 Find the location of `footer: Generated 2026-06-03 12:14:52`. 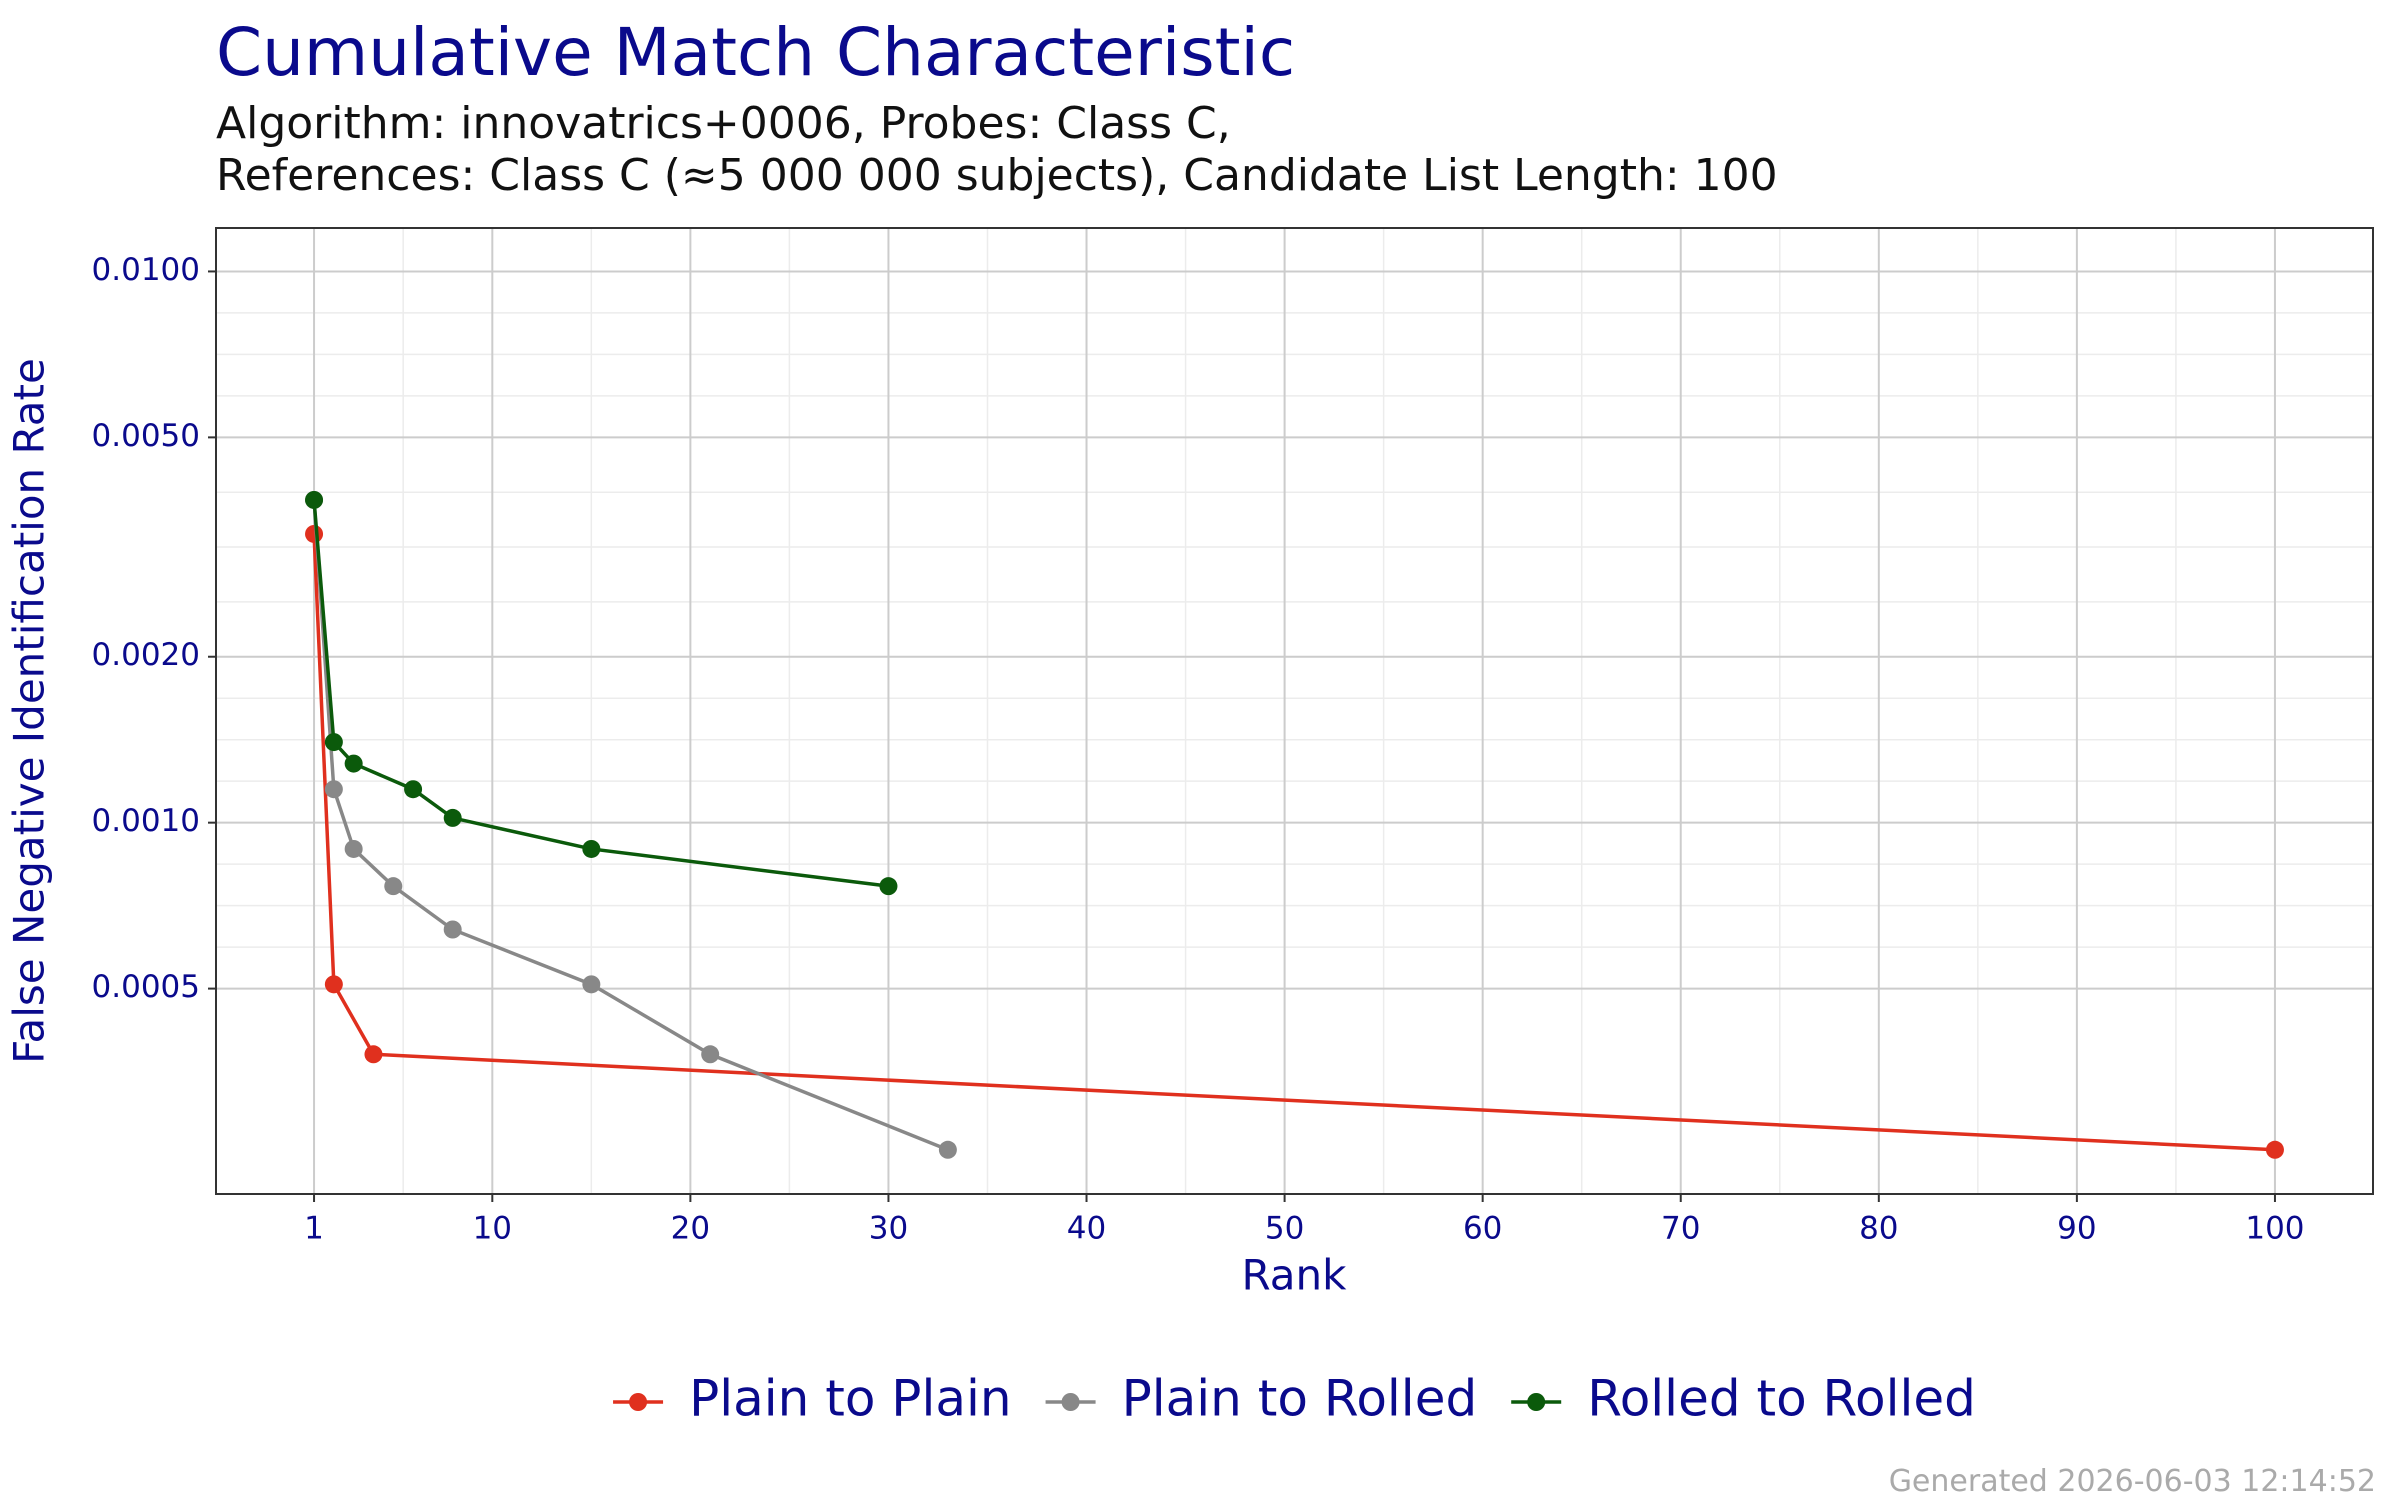

footer: Generated 2026-06-03 12:14:52 is located at coordinates (2132, 1481).